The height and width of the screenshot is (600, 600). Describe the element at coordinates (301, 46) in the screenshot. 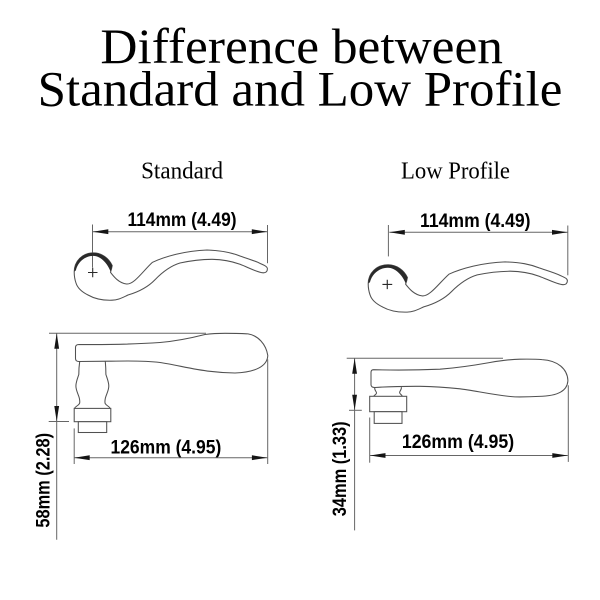

I see `svg-text: Difference between` at that location.